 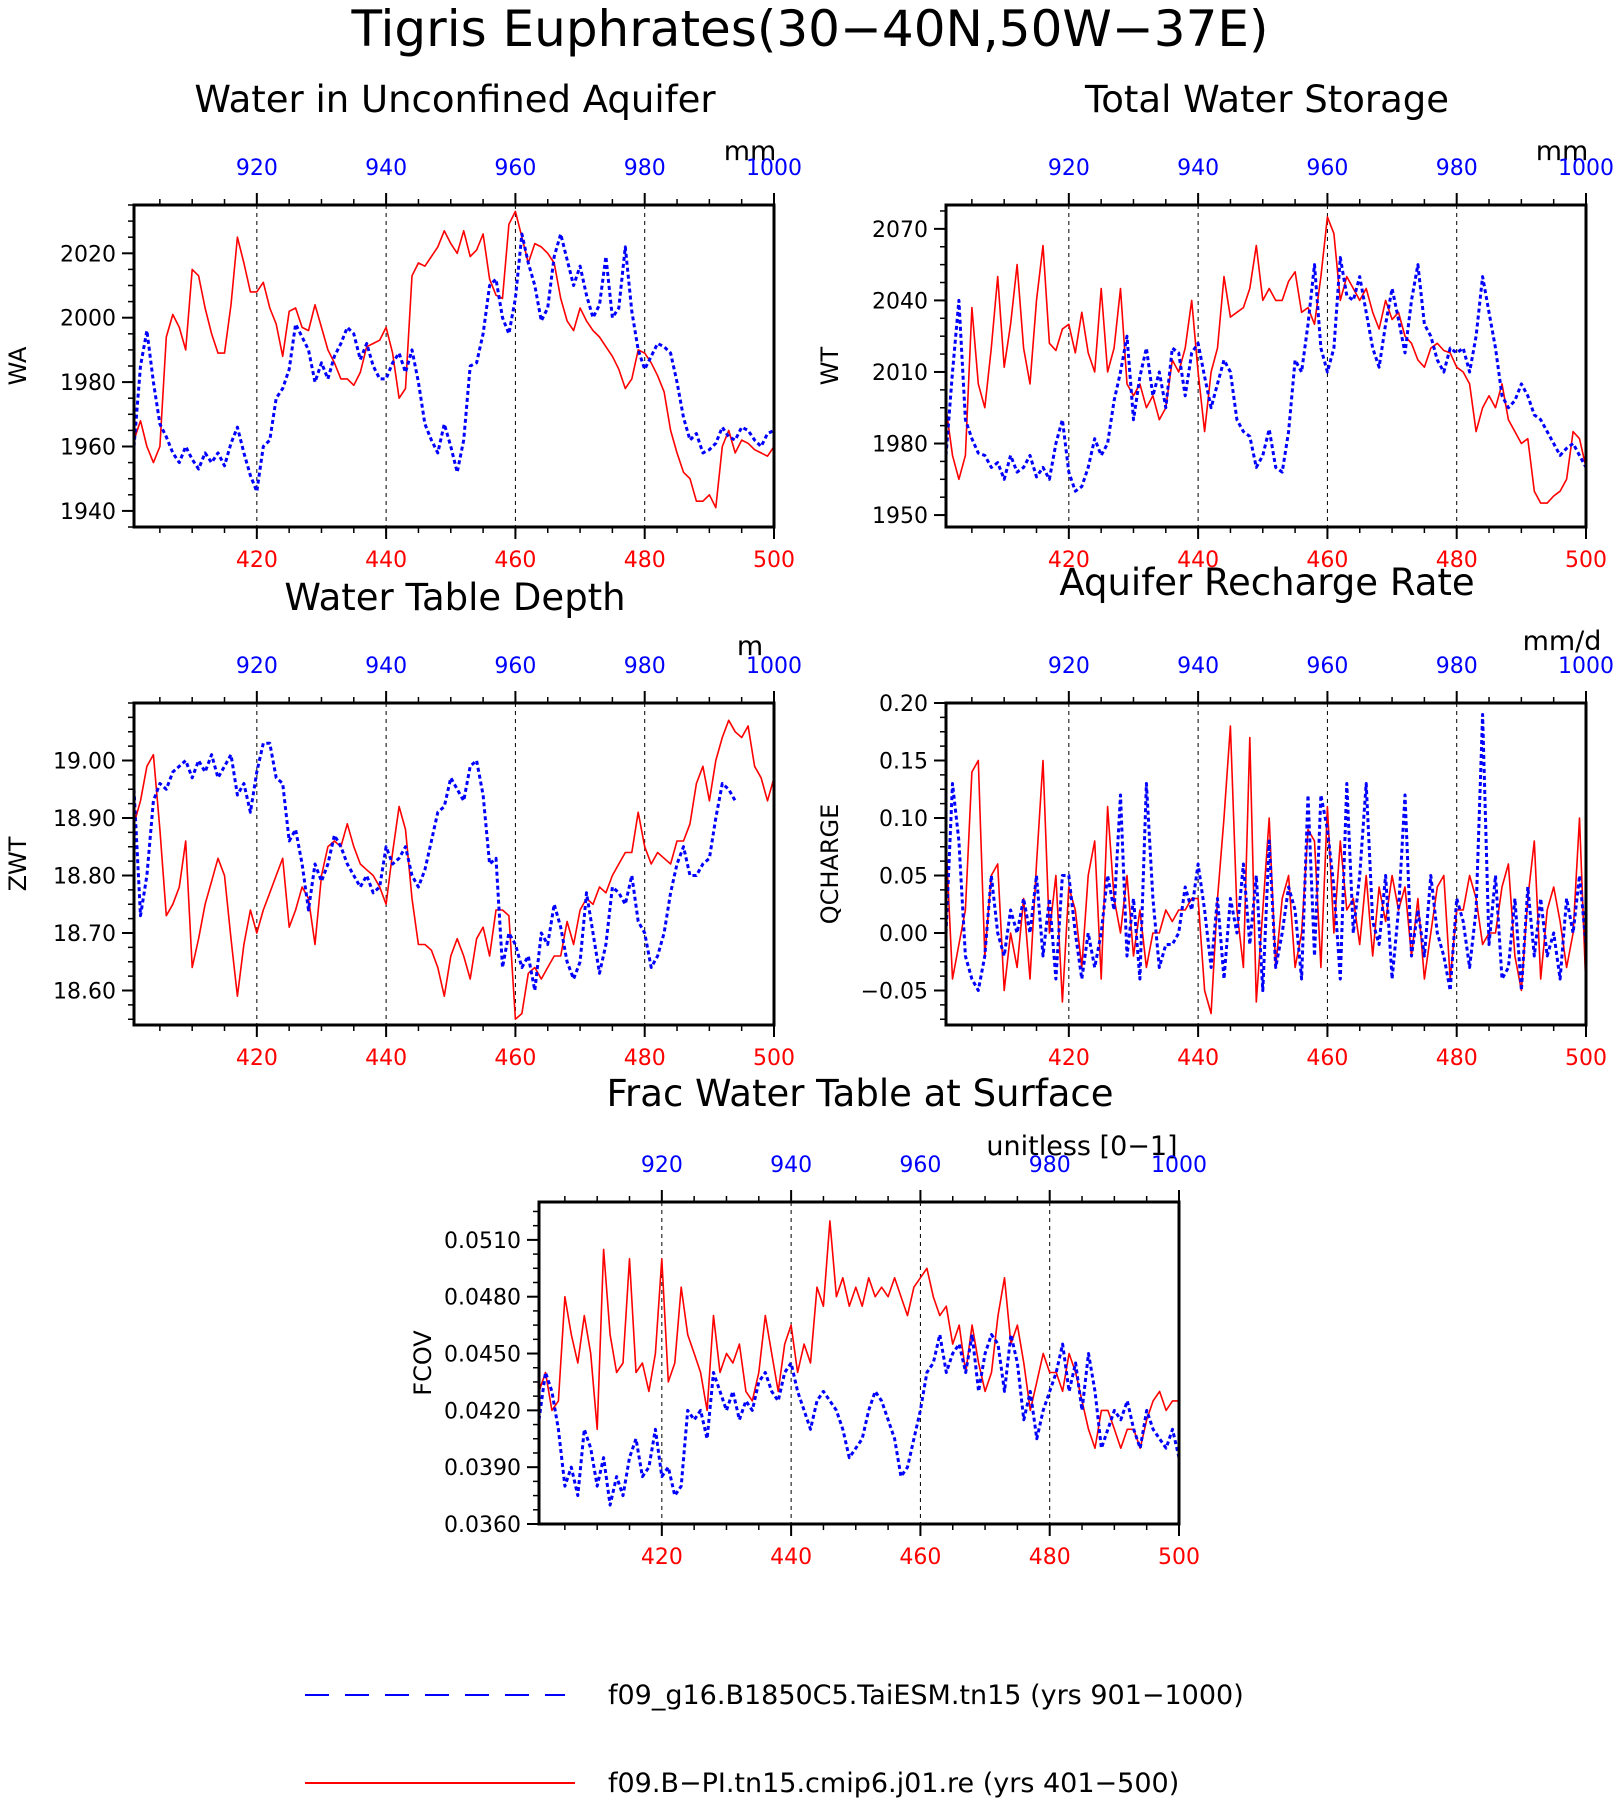 What do you see at coordinates (750, 646) in the screenshot?
I see `chart-units: m` at bounding box center [750, 646].